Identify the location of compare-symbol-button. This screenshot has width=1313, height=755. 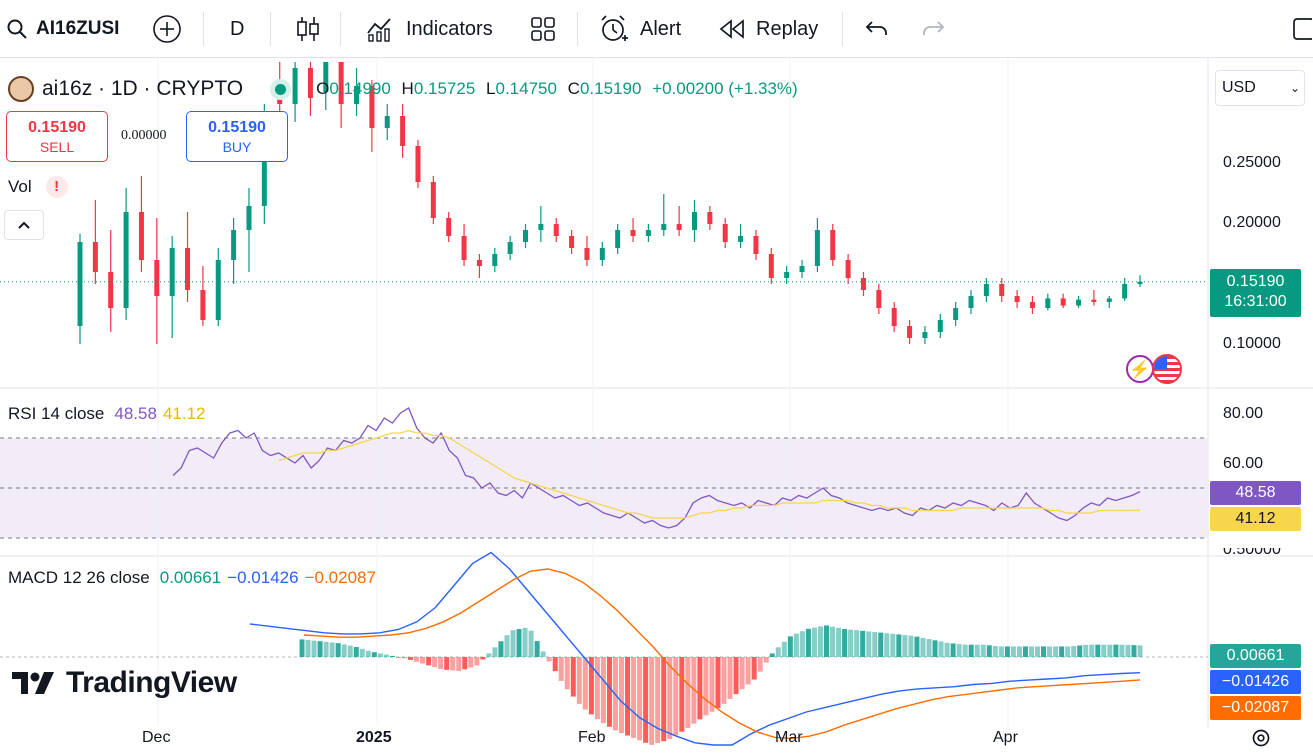
(167, 29).